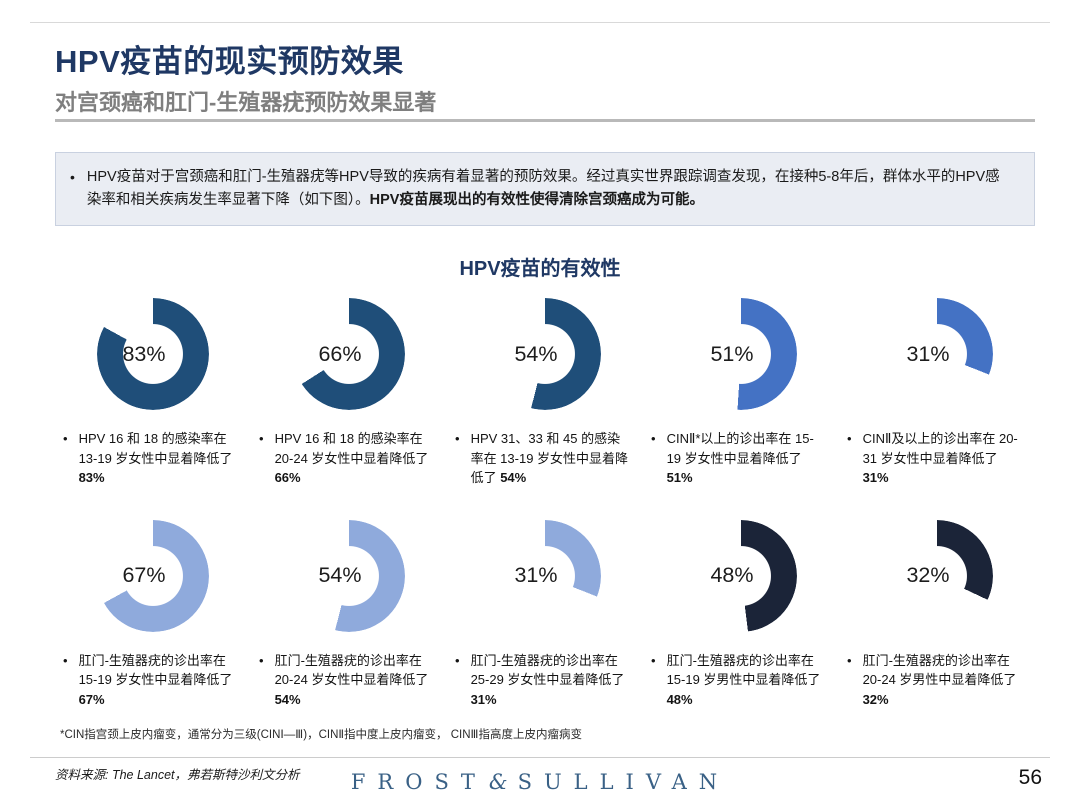 This screenshot has width=1080, height=810. I want to click on intro-text-bold: HPV疫苗展现出的有效性使得清除宫颈癌成为可能。, so click(536, 200).